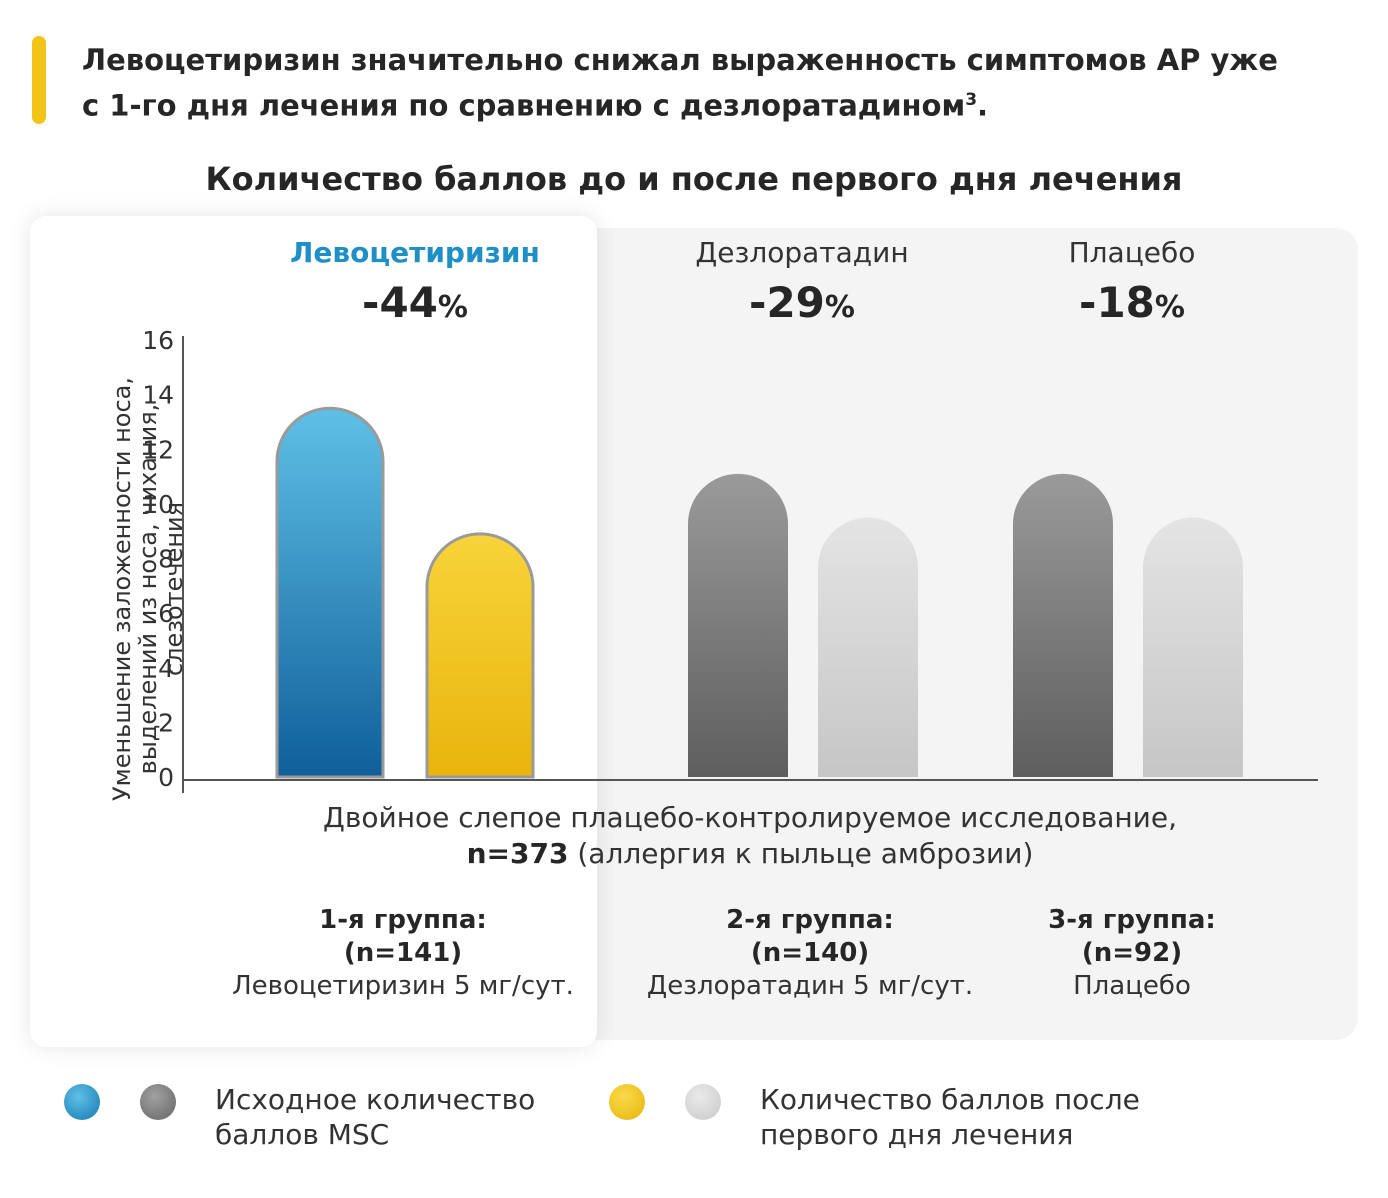 This screenshot has height=1198, width=1388. I want to click on group-drug: Левоцетиризин 5 мг/сут., so click(403, 986).